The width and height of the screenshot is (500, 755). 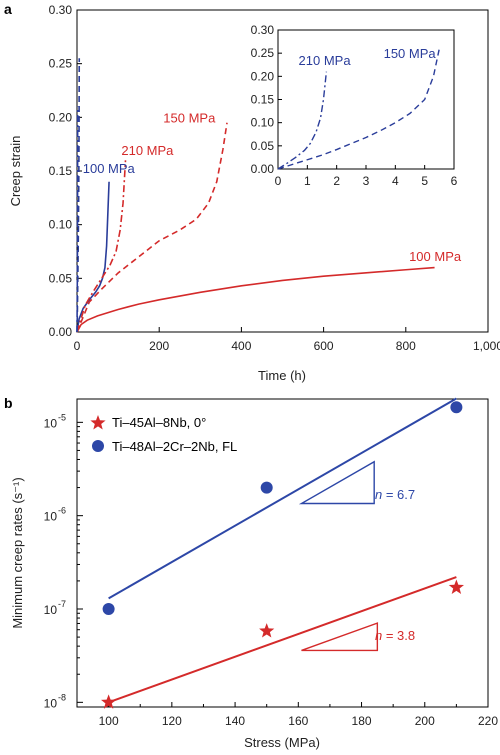 I want to click on annotation-red-210-mpa-1: 210 MPa, so click(x=147, y=150).